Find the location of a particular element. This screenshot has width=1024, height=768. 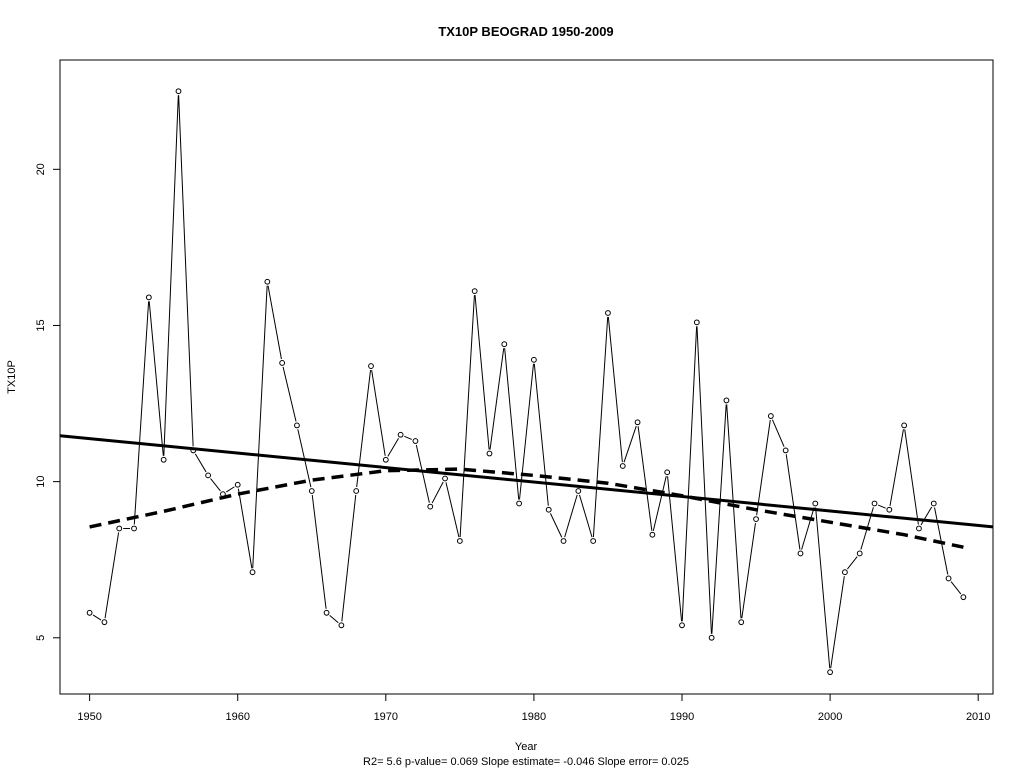

chart-title: TX10P BEOGRAD 1950-2009 is located at coordinates (525, 31).